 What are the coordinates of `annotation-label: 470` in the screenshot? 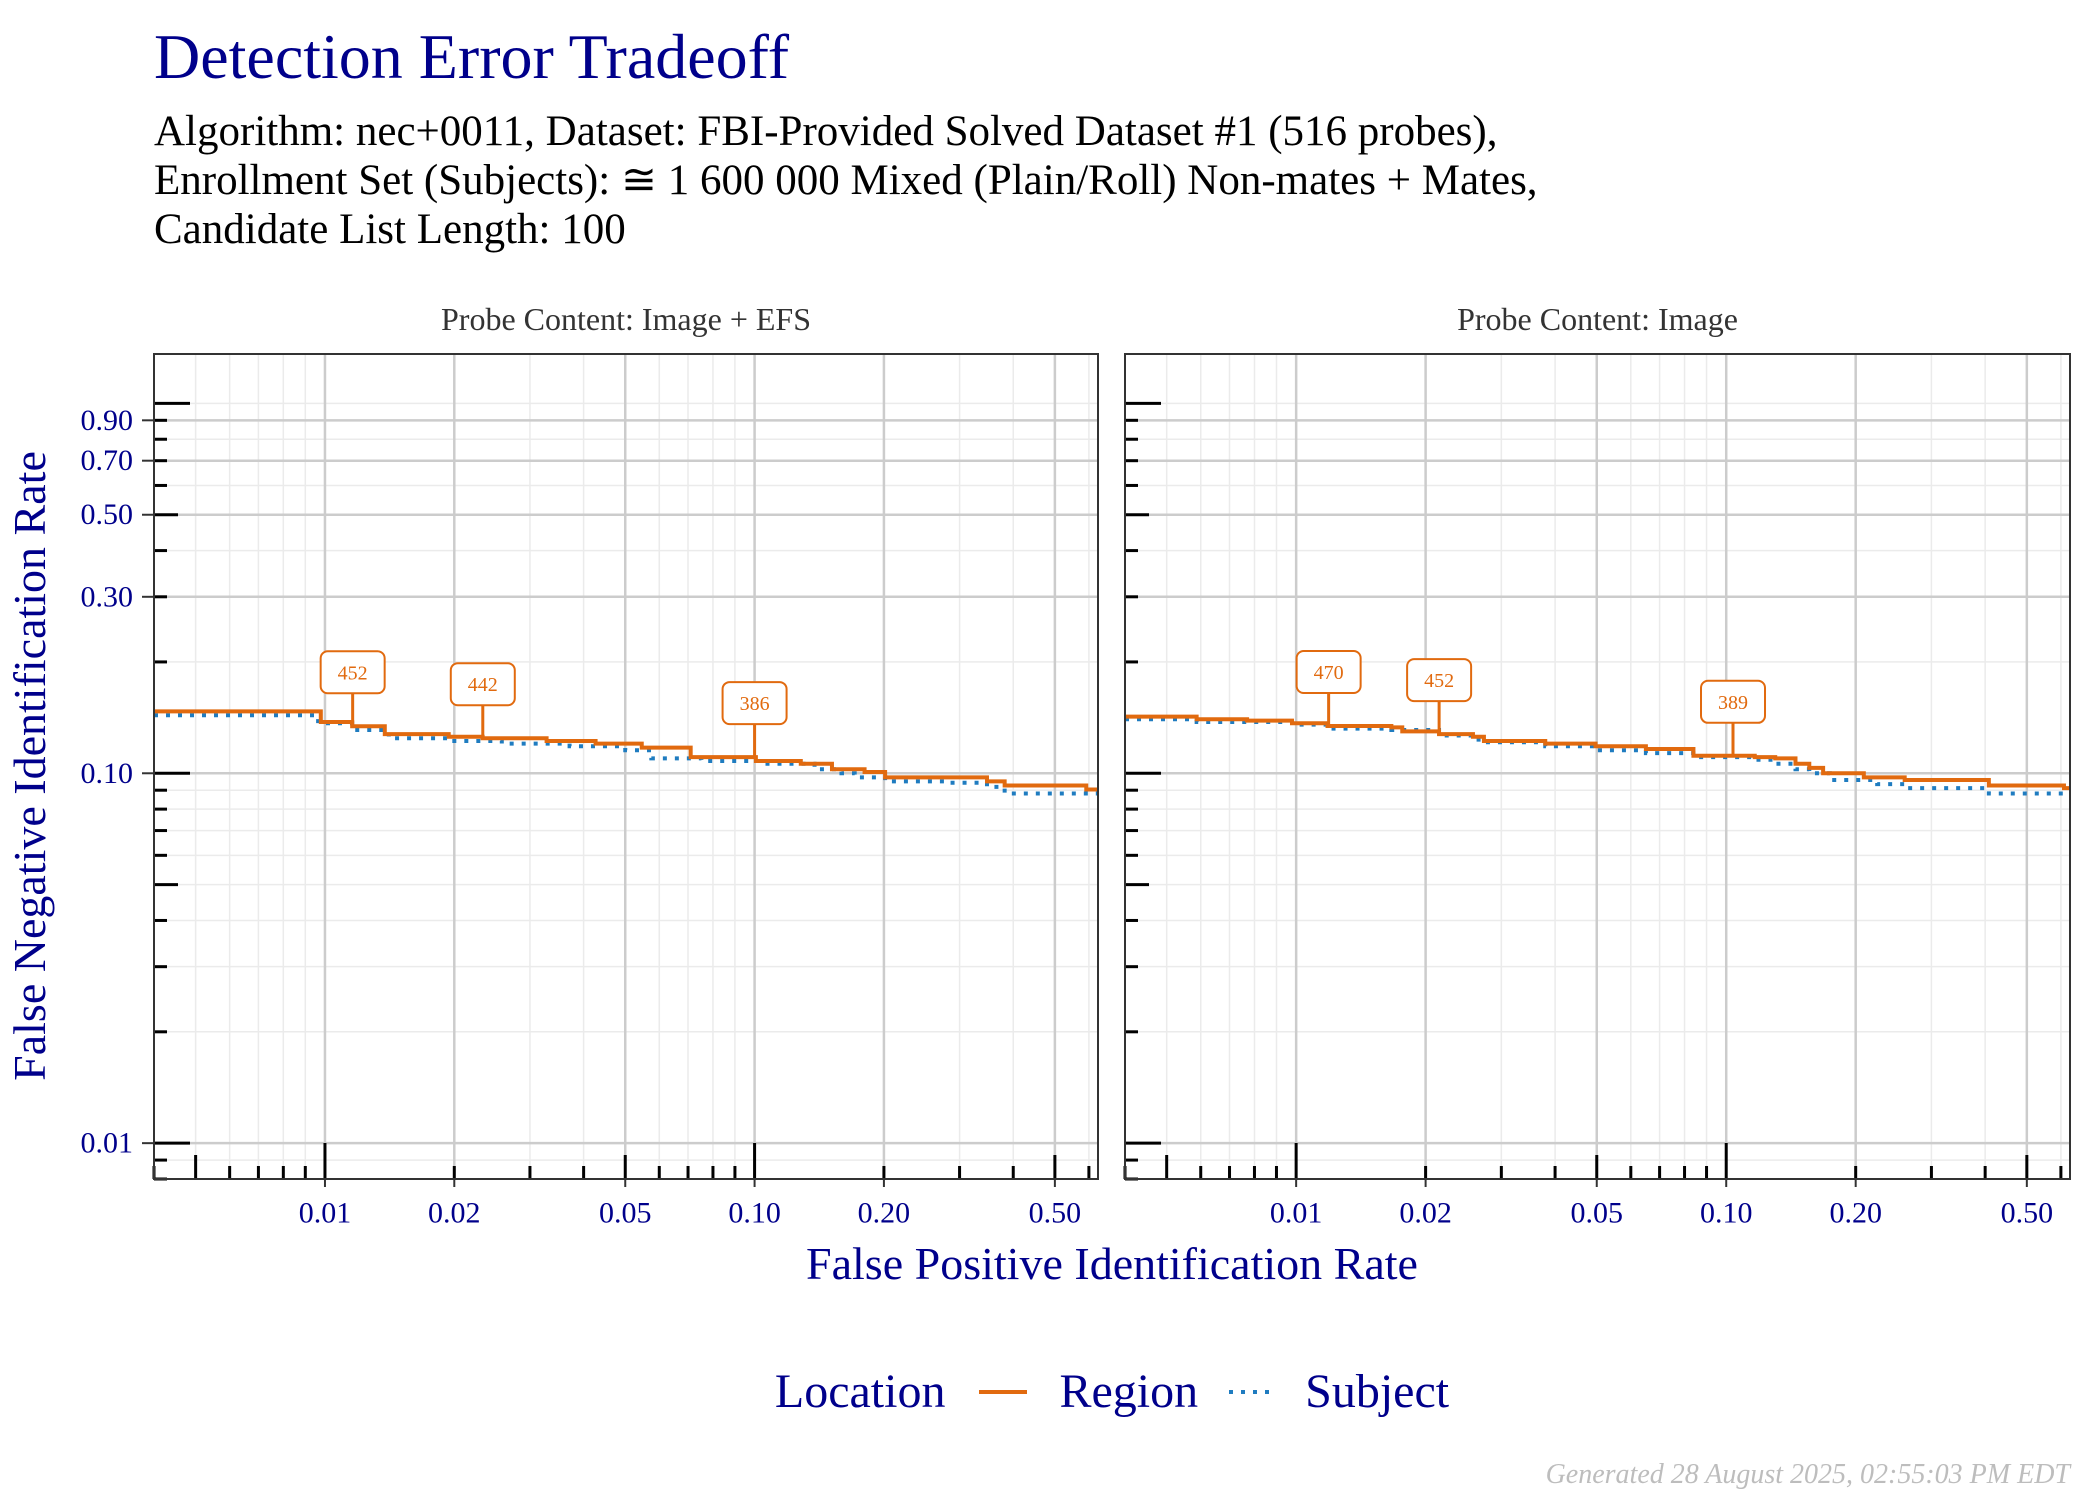 It's located at (1328, 688).